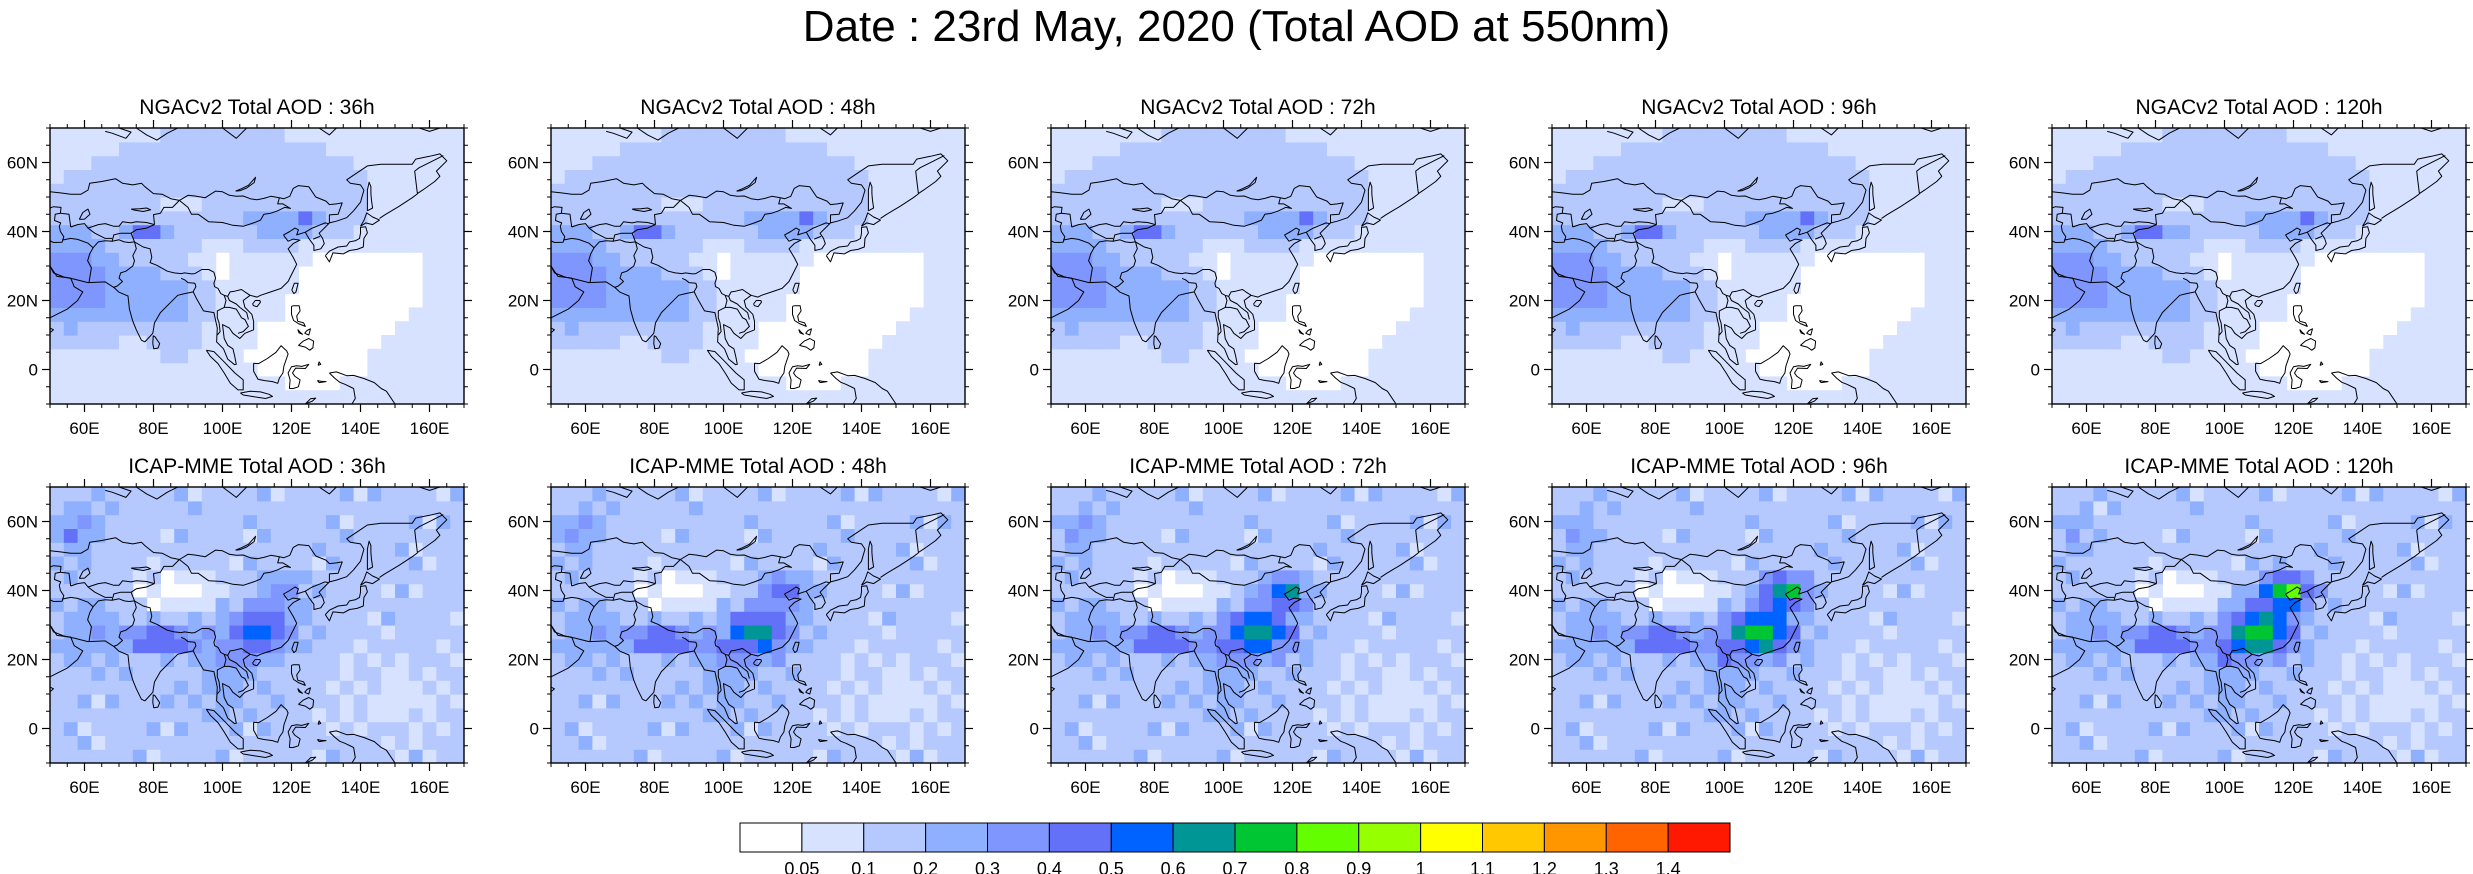 The height and width of the screenshot is (874, 2473). What do you see at coordinates (1234, 866) in the screenshot?
I see `colorbar-label: 0.7` at bounding box center [1234, 866].